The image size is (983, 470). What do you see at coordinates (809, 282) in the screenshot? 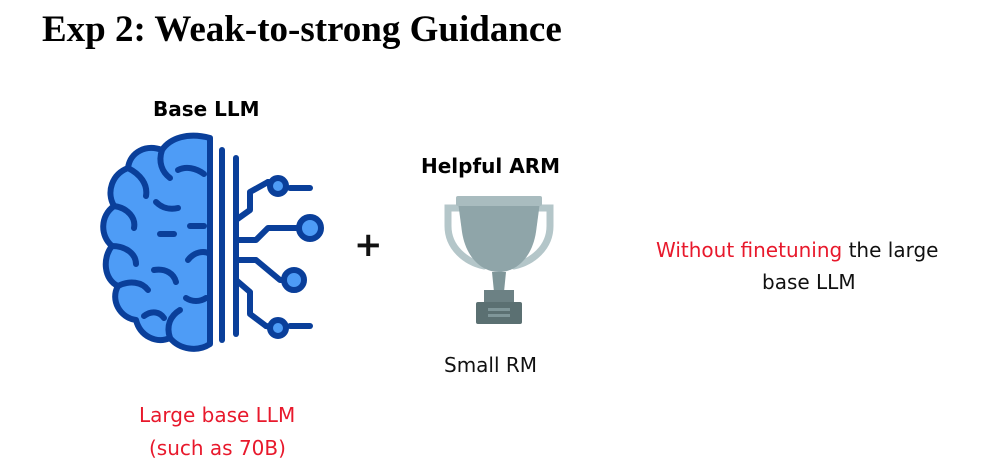
I see `note-line2: base LLM` at bounding box center [809, 282].